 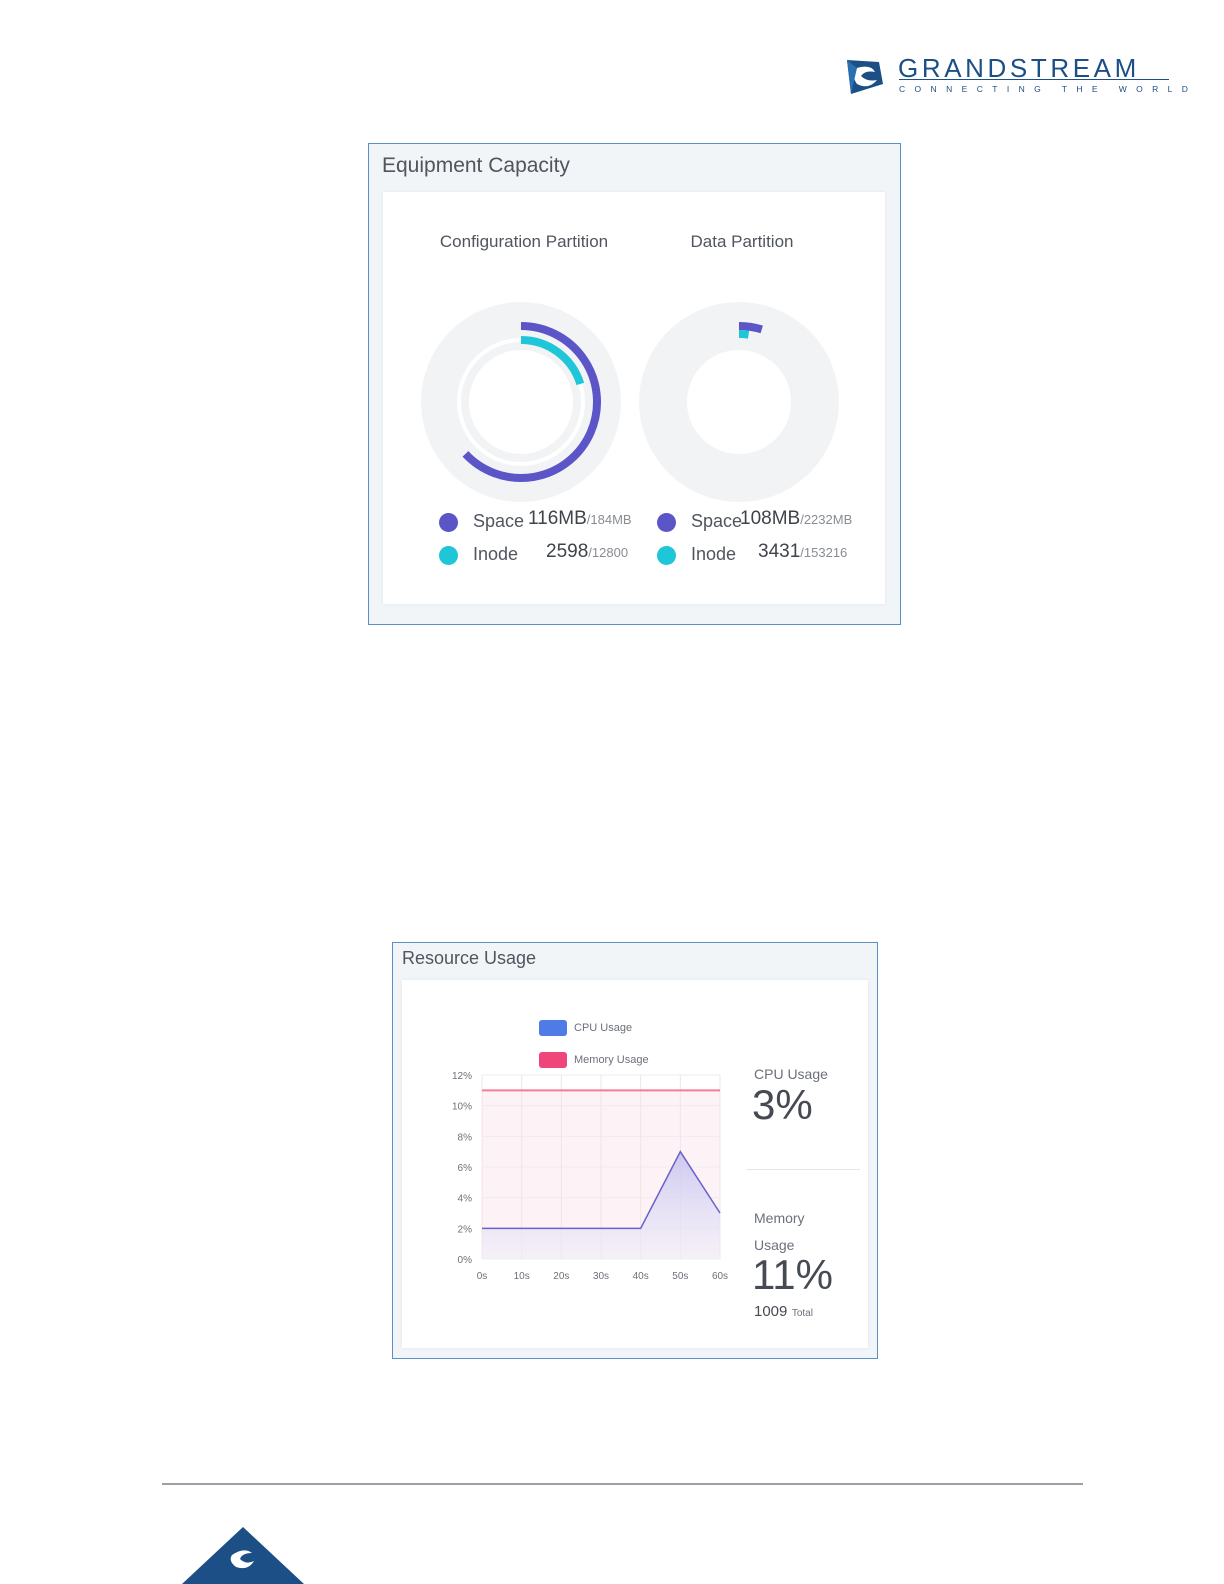 I want to click on y-tick-label: 10%, so click(x=462, y=1107).